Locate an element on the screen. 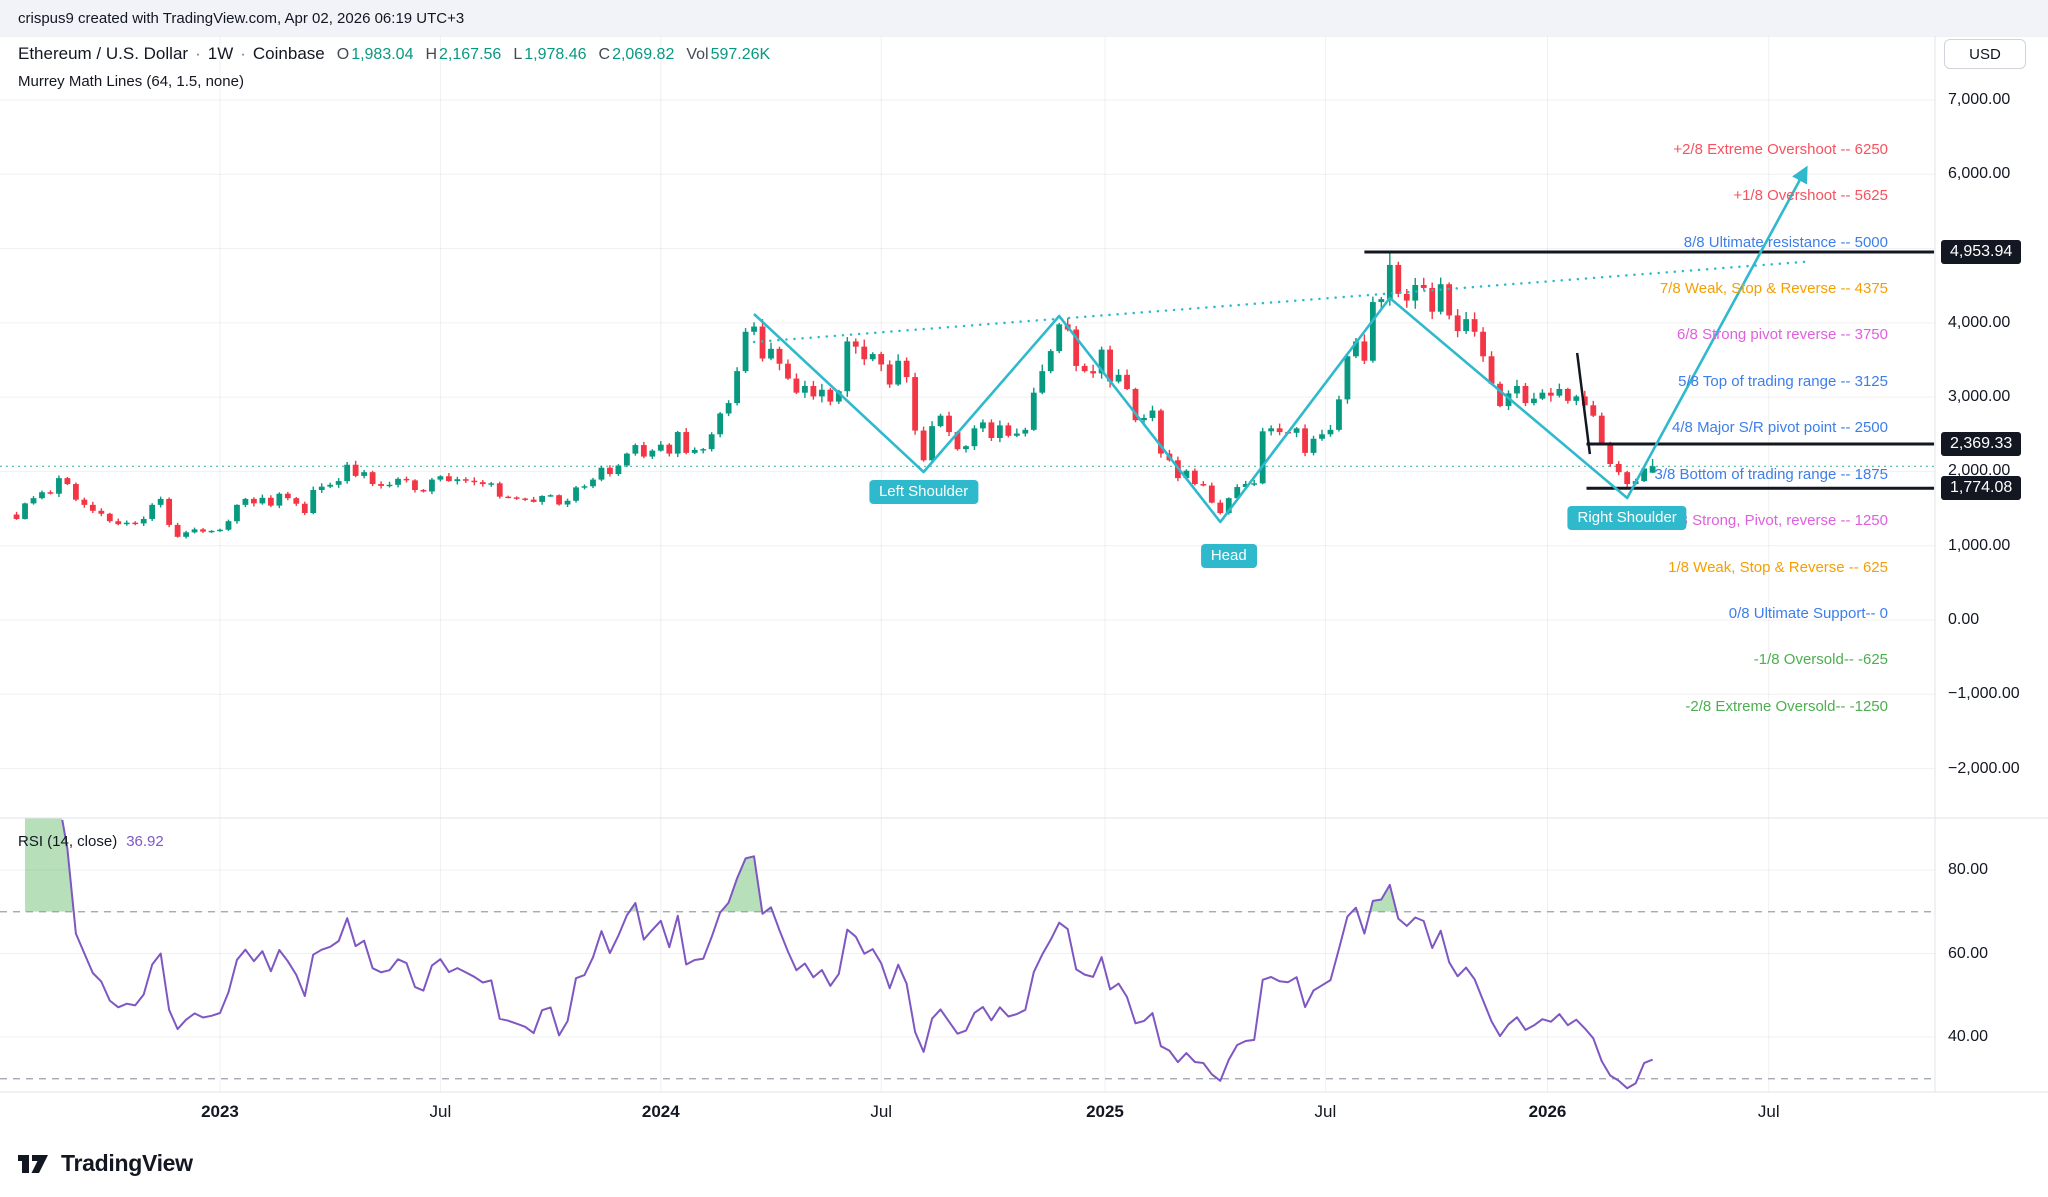  currency-label: USD is located at coordinates (1985, 54).